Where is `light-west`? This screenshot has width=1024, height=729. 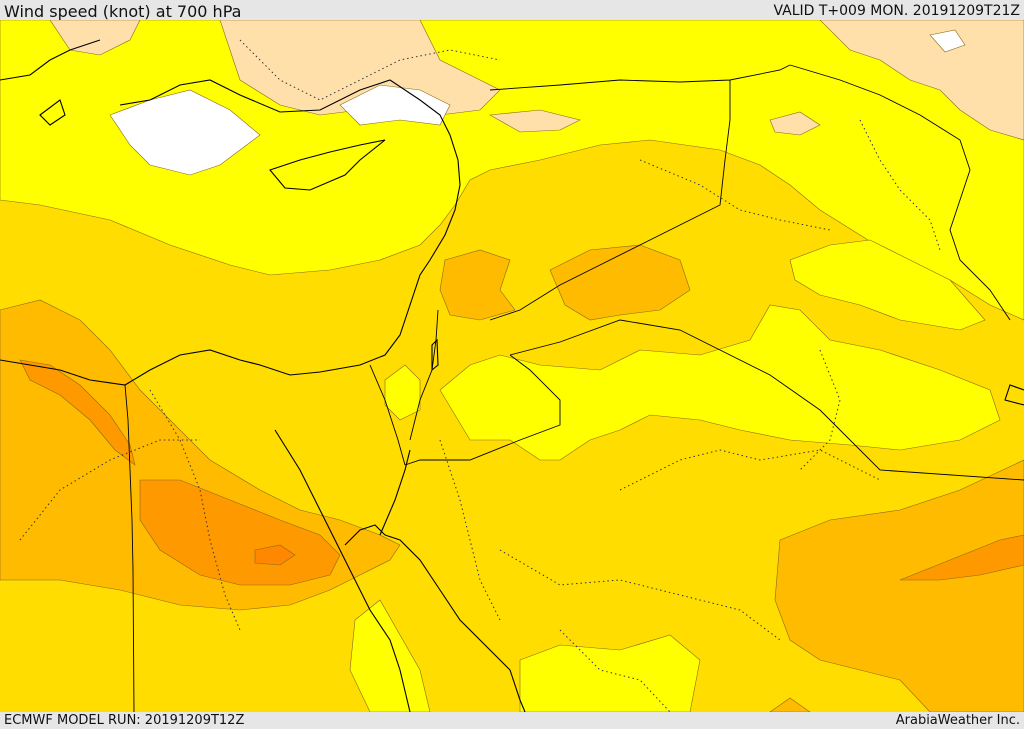
light-west is located at coordinates (95, 38).